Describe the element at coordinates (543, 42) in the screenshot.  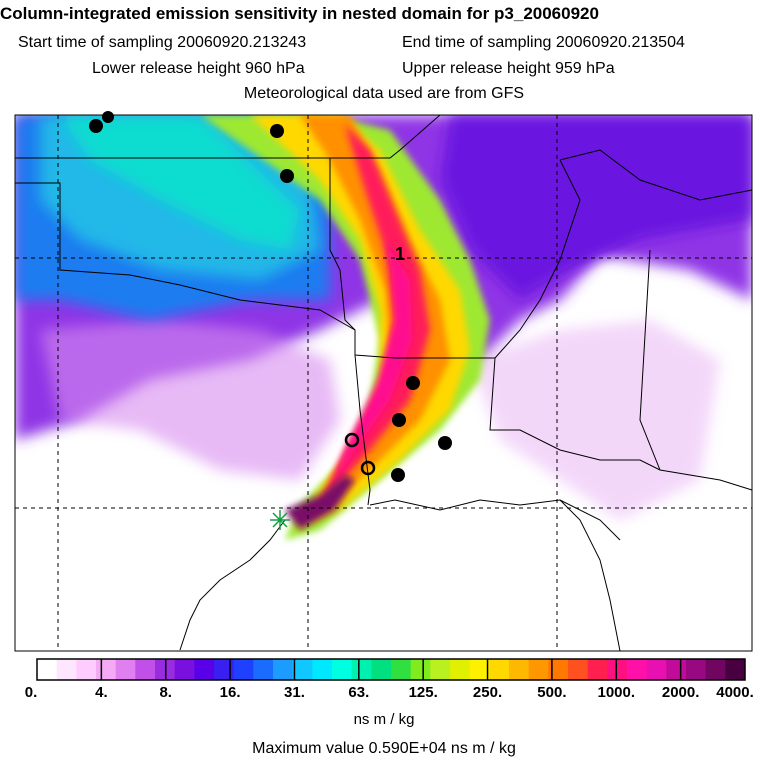
I see `end-sampling-text: End time of sampling 20060920.213504` at that location.